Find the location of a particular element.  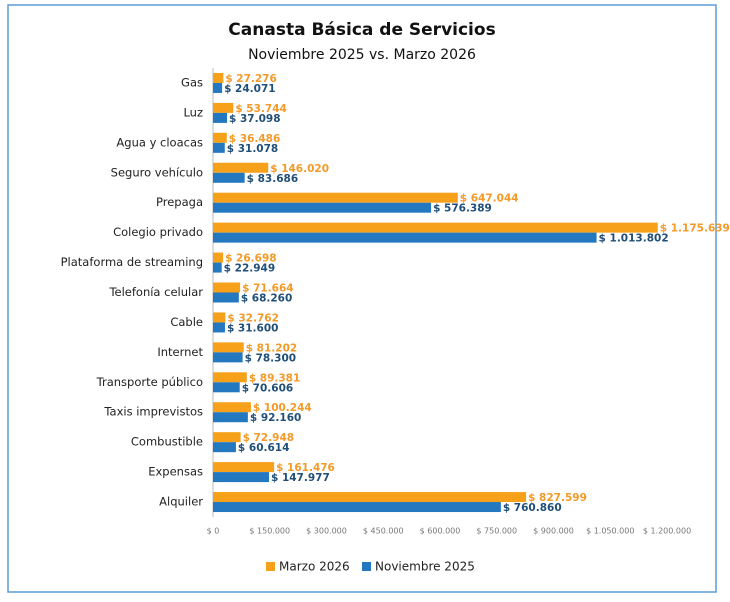

value-label: $ 24.071 is located at coordinates (249, 89).